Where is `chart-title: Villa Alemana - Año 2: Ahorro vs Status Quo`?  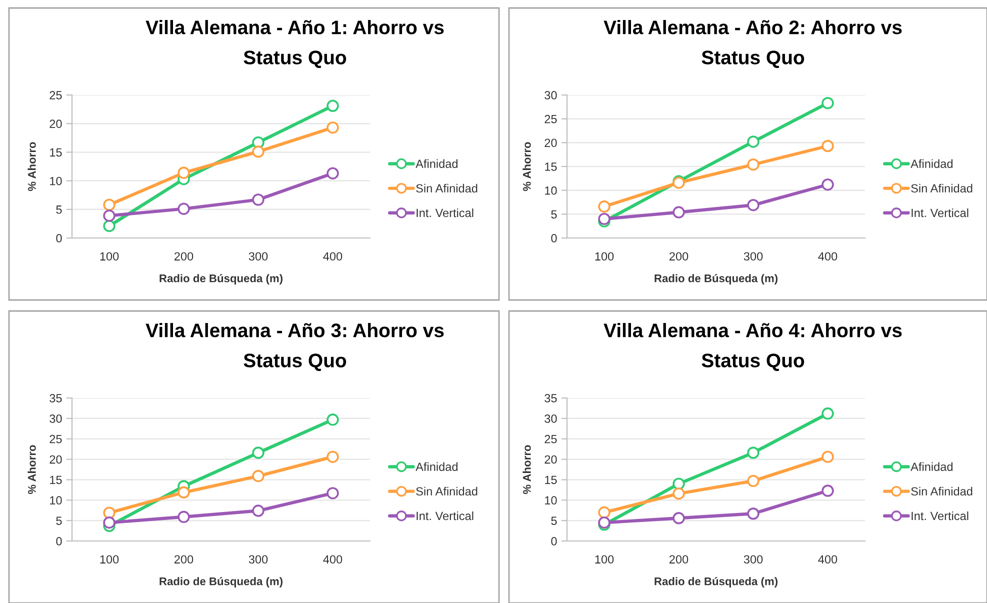
chart-title: Villa Alemana - Año 2: Ahorro vs Status Quo is located at coordinates (753, 44).